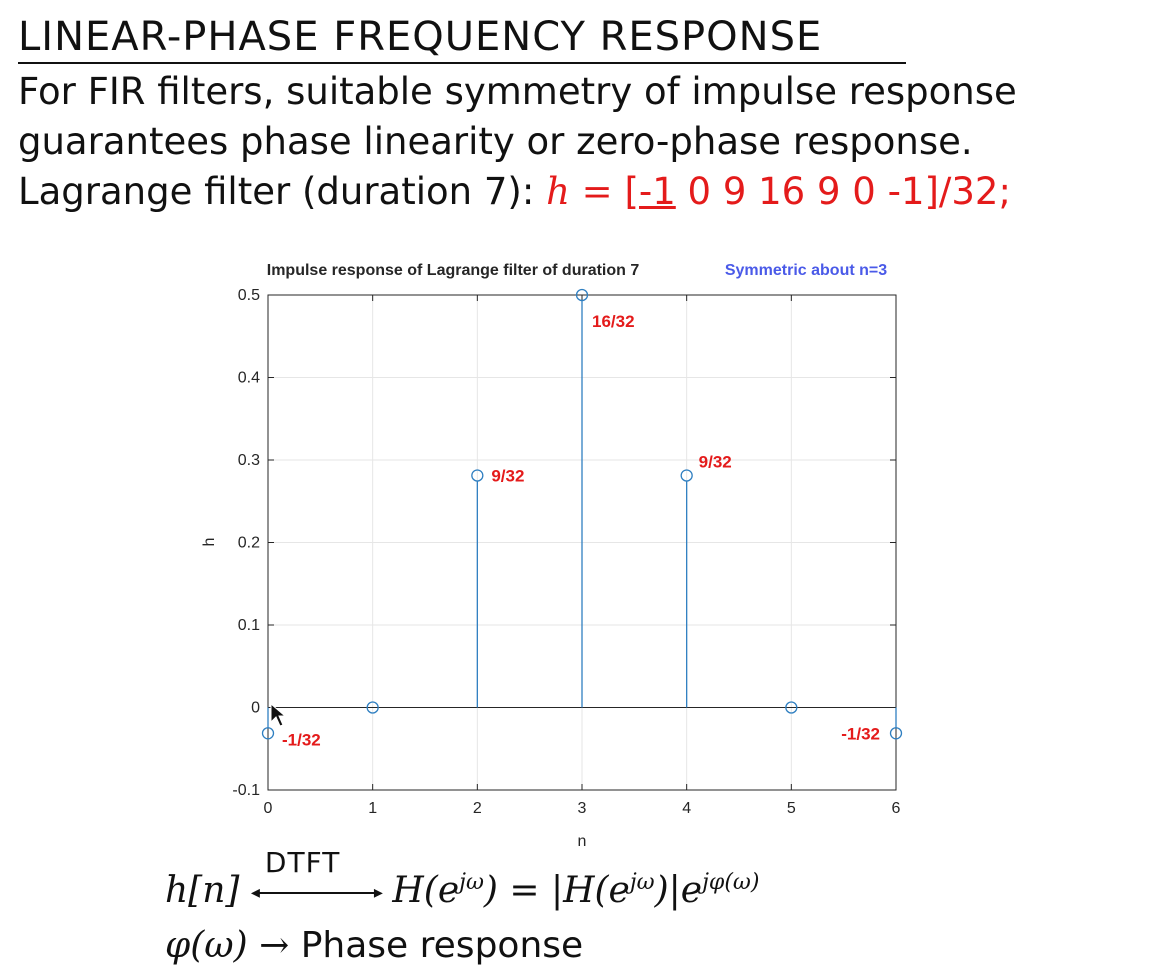 This screenshot has height=980, width=1158. Describe the element at coordinates (302, 862) in the screenshot. I see `dtft-label: DTFT` at that location.